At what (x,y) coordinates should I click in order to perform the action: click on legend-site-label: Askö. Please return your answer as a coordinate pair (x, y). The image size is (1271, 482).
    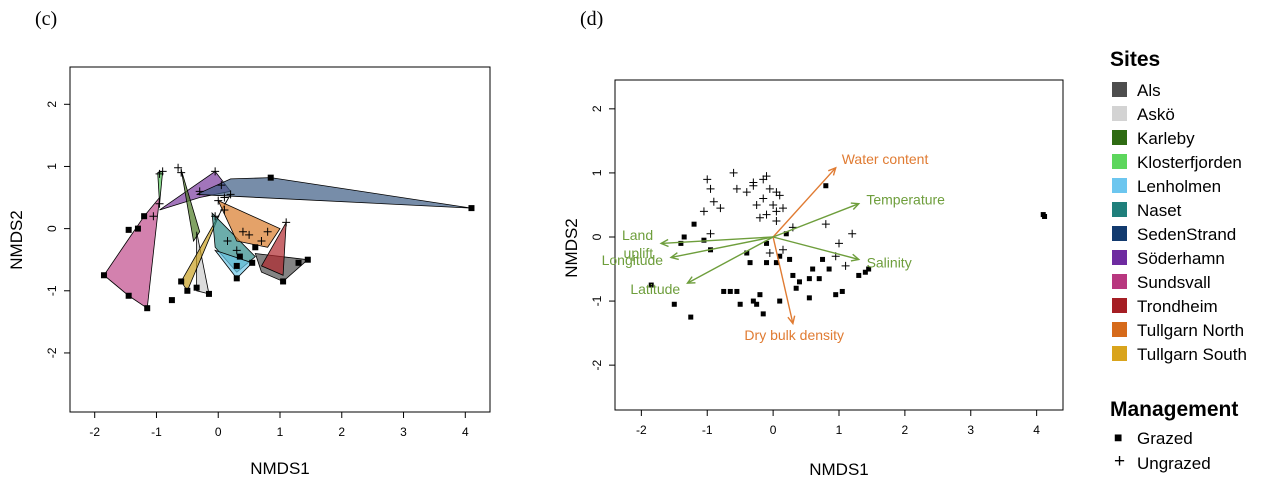
    Looking at the image, I should click on (1156, 114).